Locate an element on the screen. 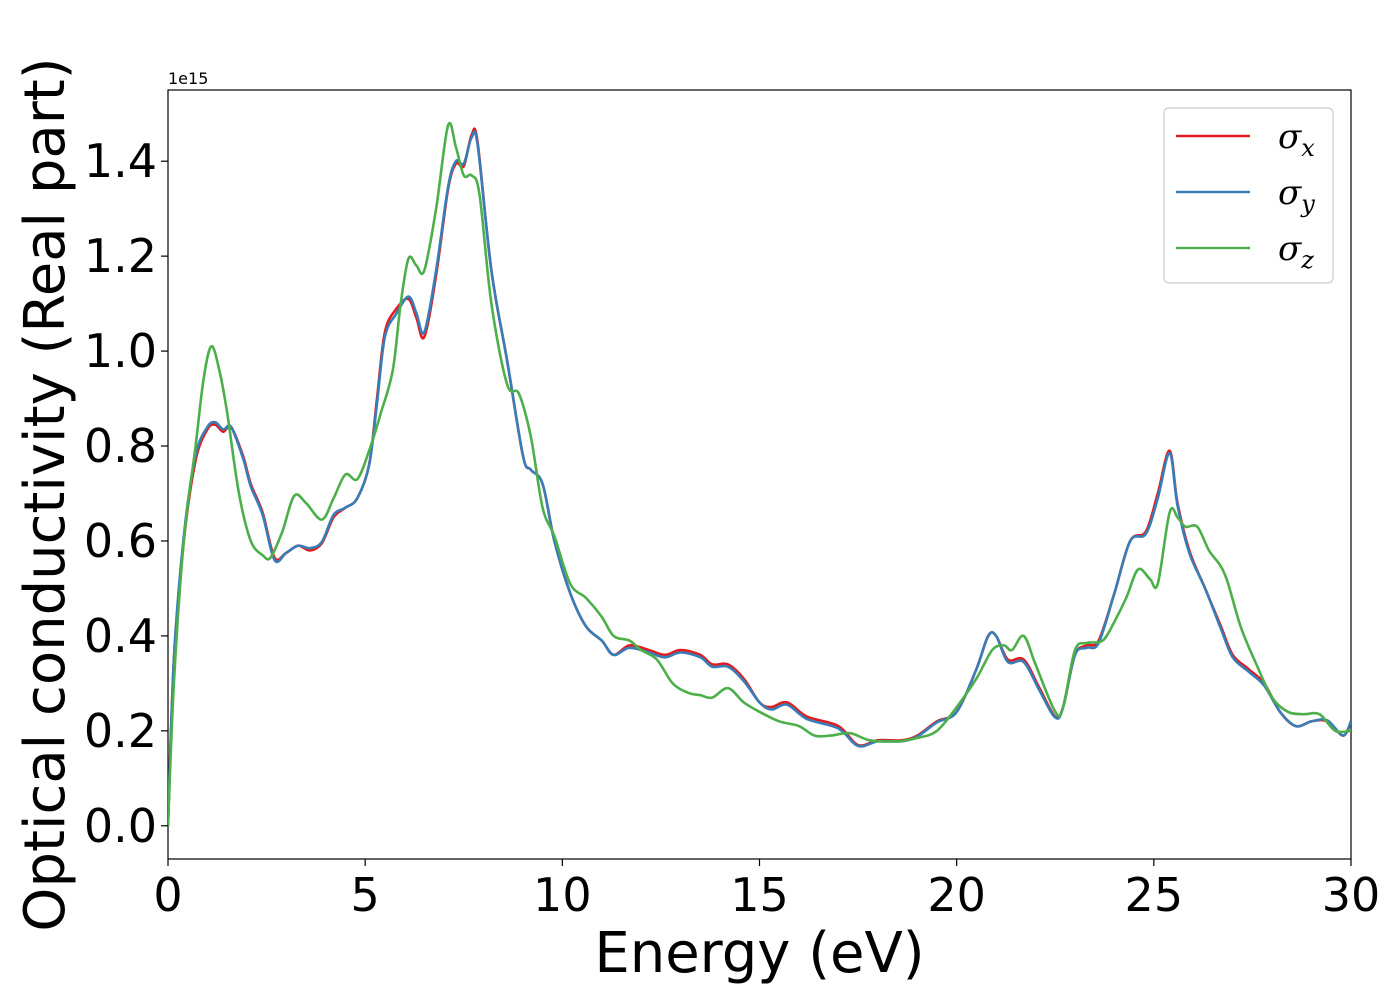 This screenshot has width=1400, height=1000. legend: σx σy σz is located at coordinates (1248, 195).